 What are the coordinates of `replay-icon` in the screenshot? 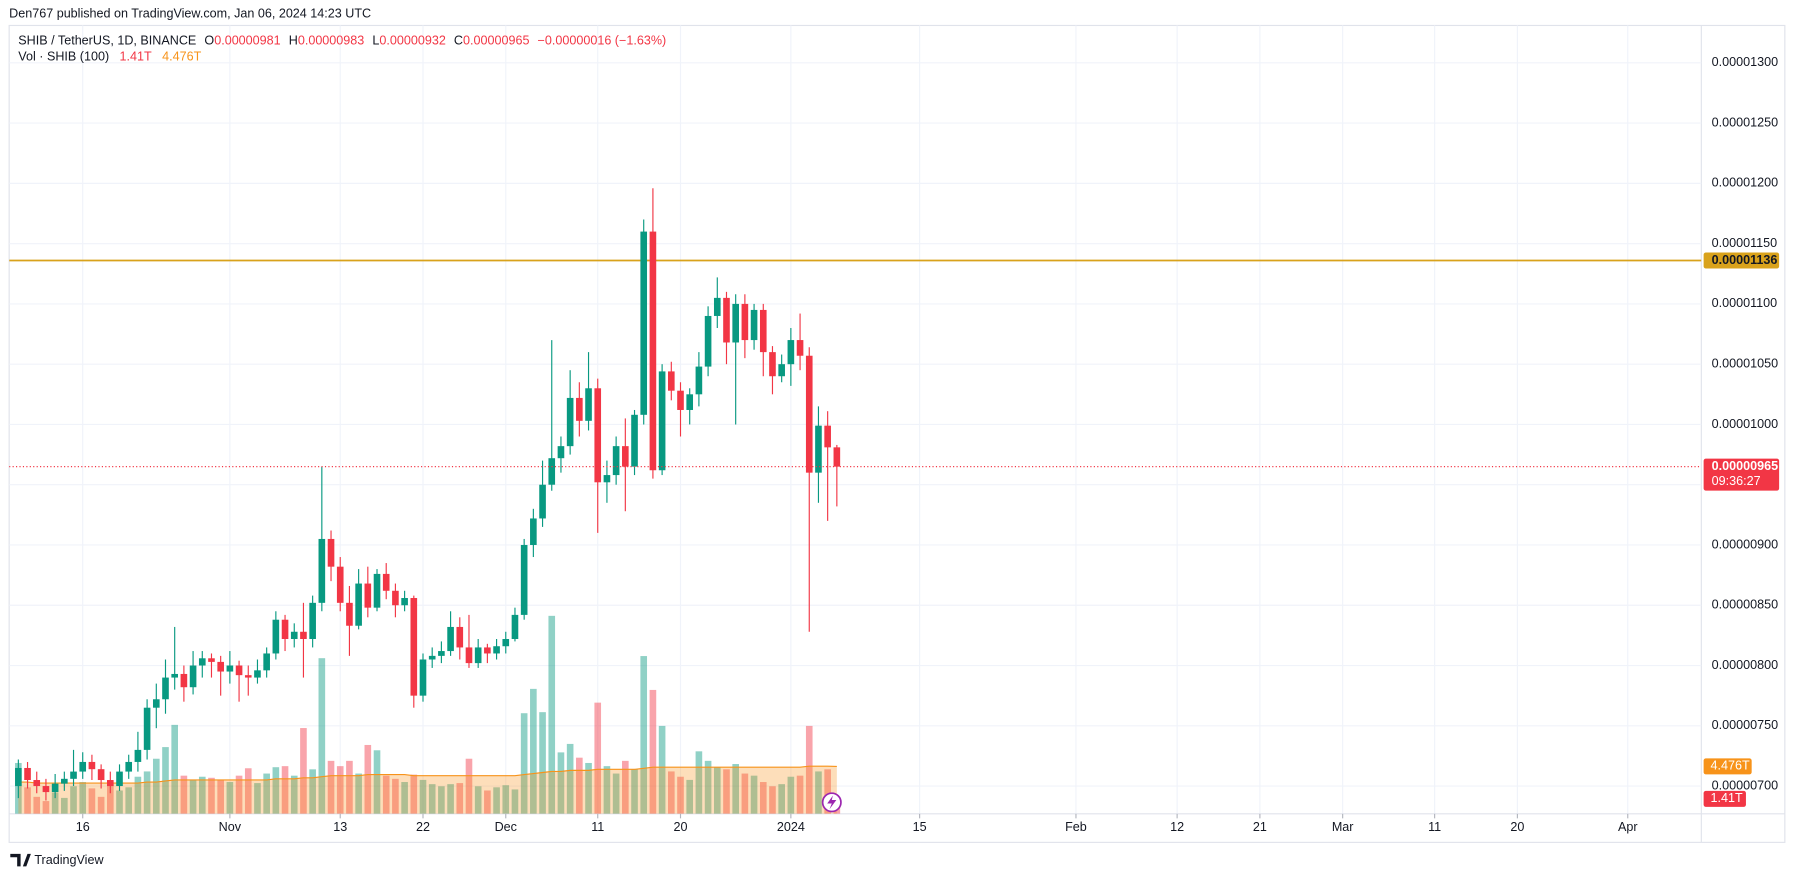 It's located at (831, 802).